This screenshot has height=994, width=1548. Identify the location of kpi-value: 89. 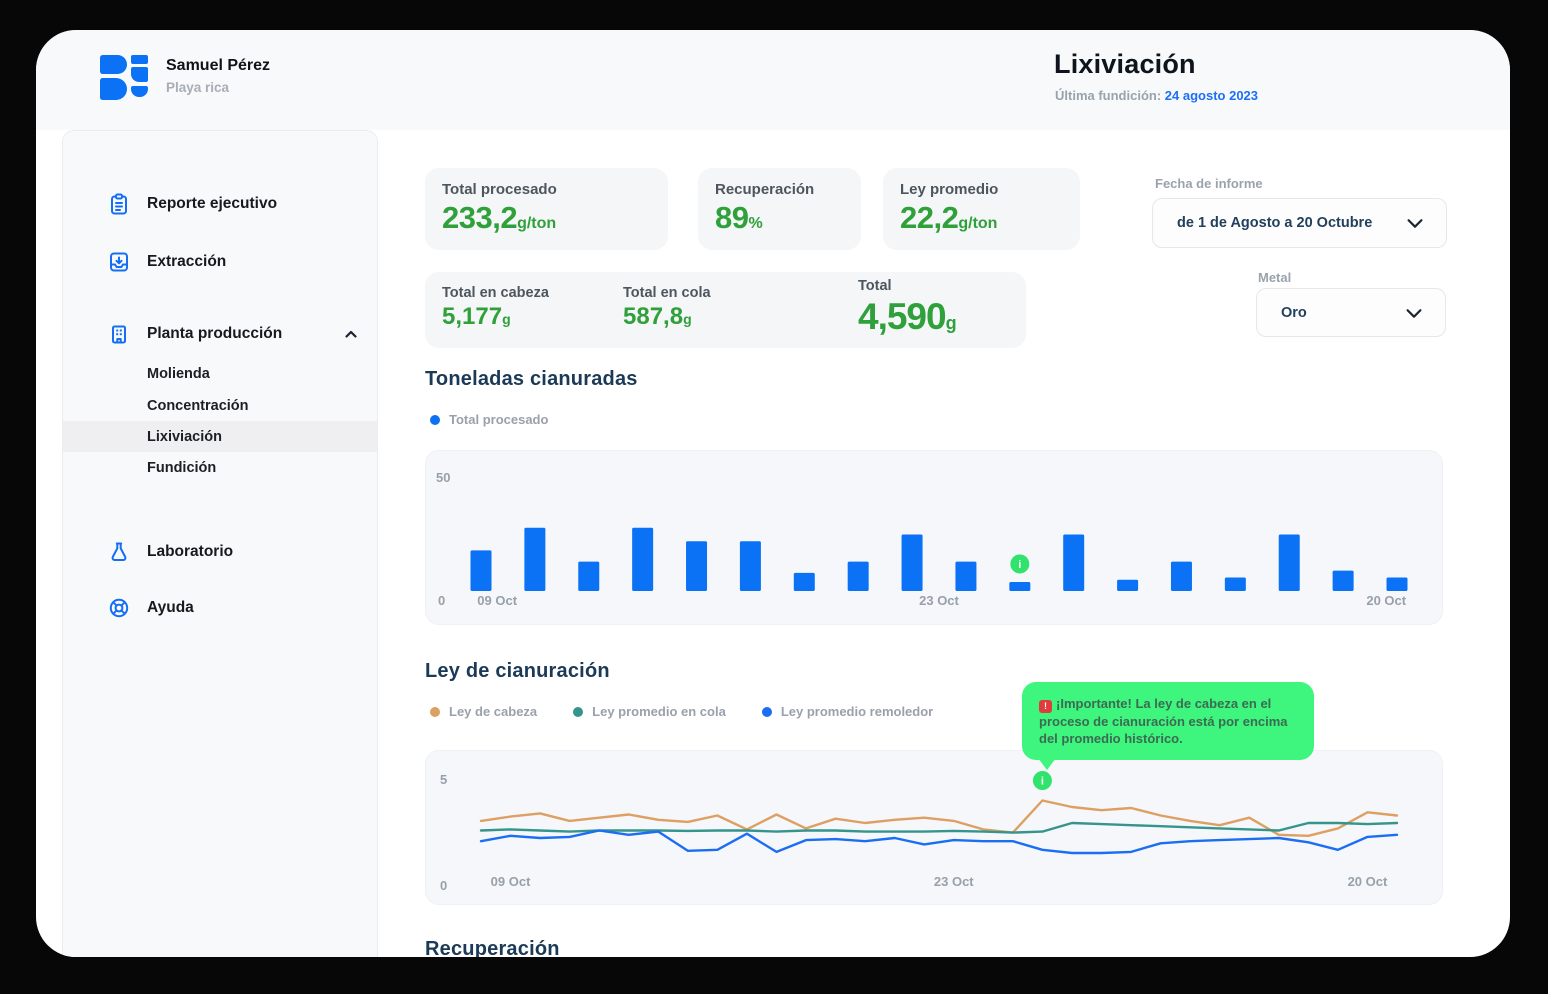
(732, 217).